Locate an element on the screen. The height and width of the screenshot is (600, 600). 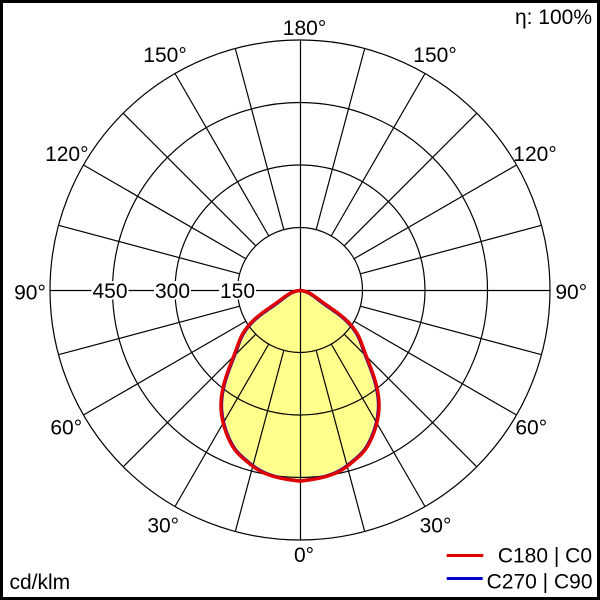
svg-text: 180° is located at coordinates (304, 28).